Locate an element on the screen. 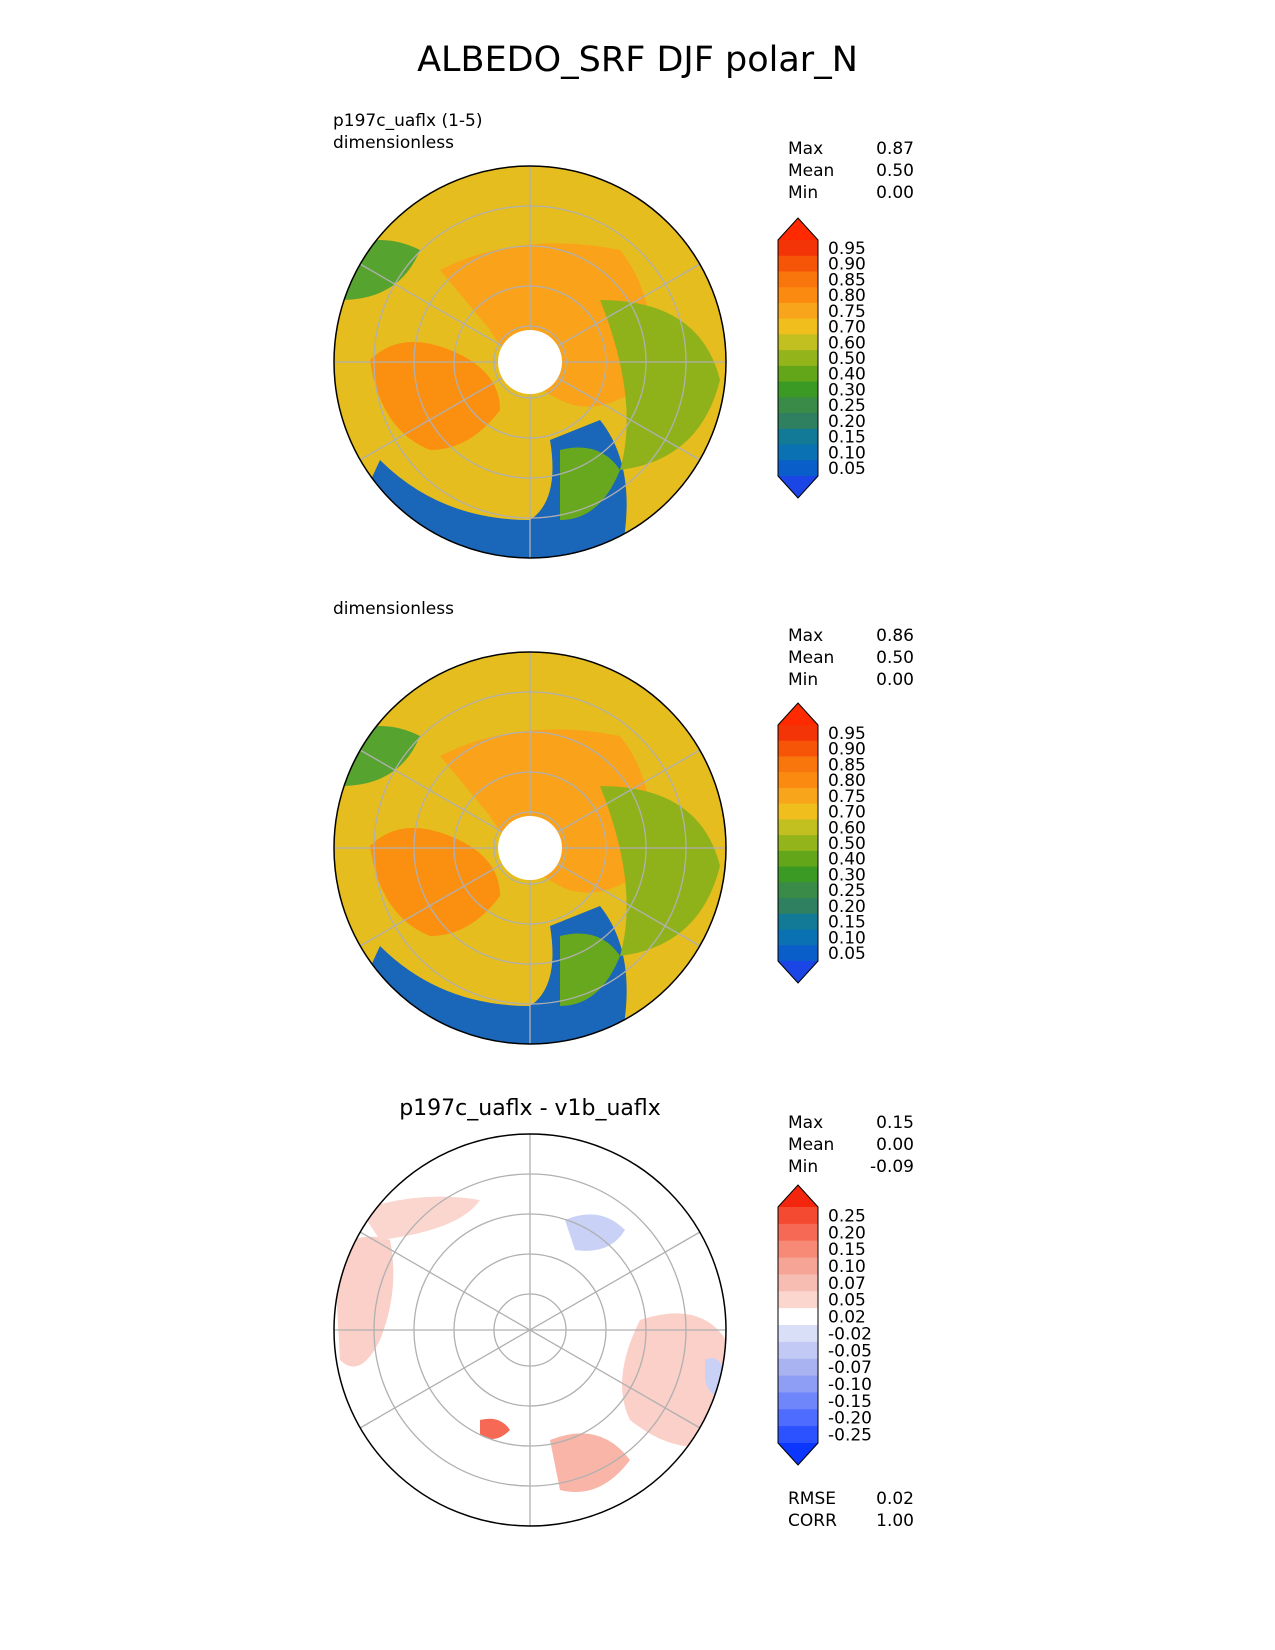 The width and height of the screenshot is (1275, 1650). colorbar-tick-label: 0.02 is located at coordinates (847, 1318).